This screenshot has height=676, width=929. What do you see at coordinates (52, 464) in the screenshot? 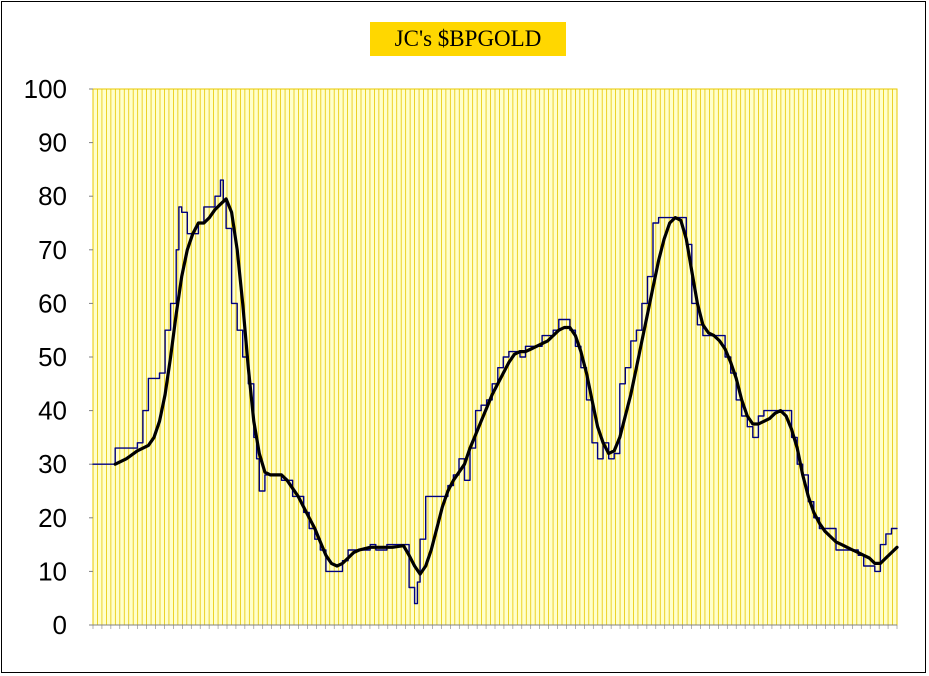
I see `y-tick-label: 30` at bounding box center [52, 464].